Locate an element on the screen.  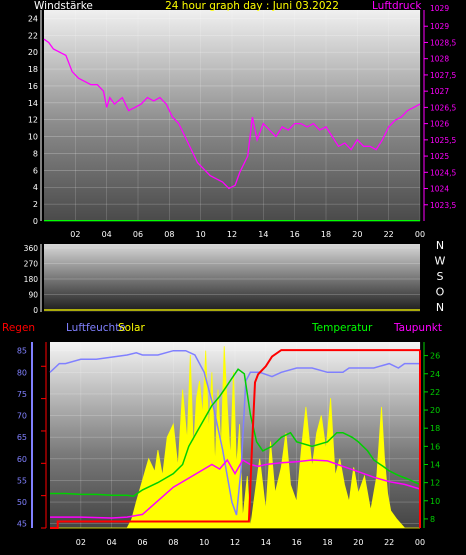
direction-tick-label: 0 is located at coordinates (35, 310).